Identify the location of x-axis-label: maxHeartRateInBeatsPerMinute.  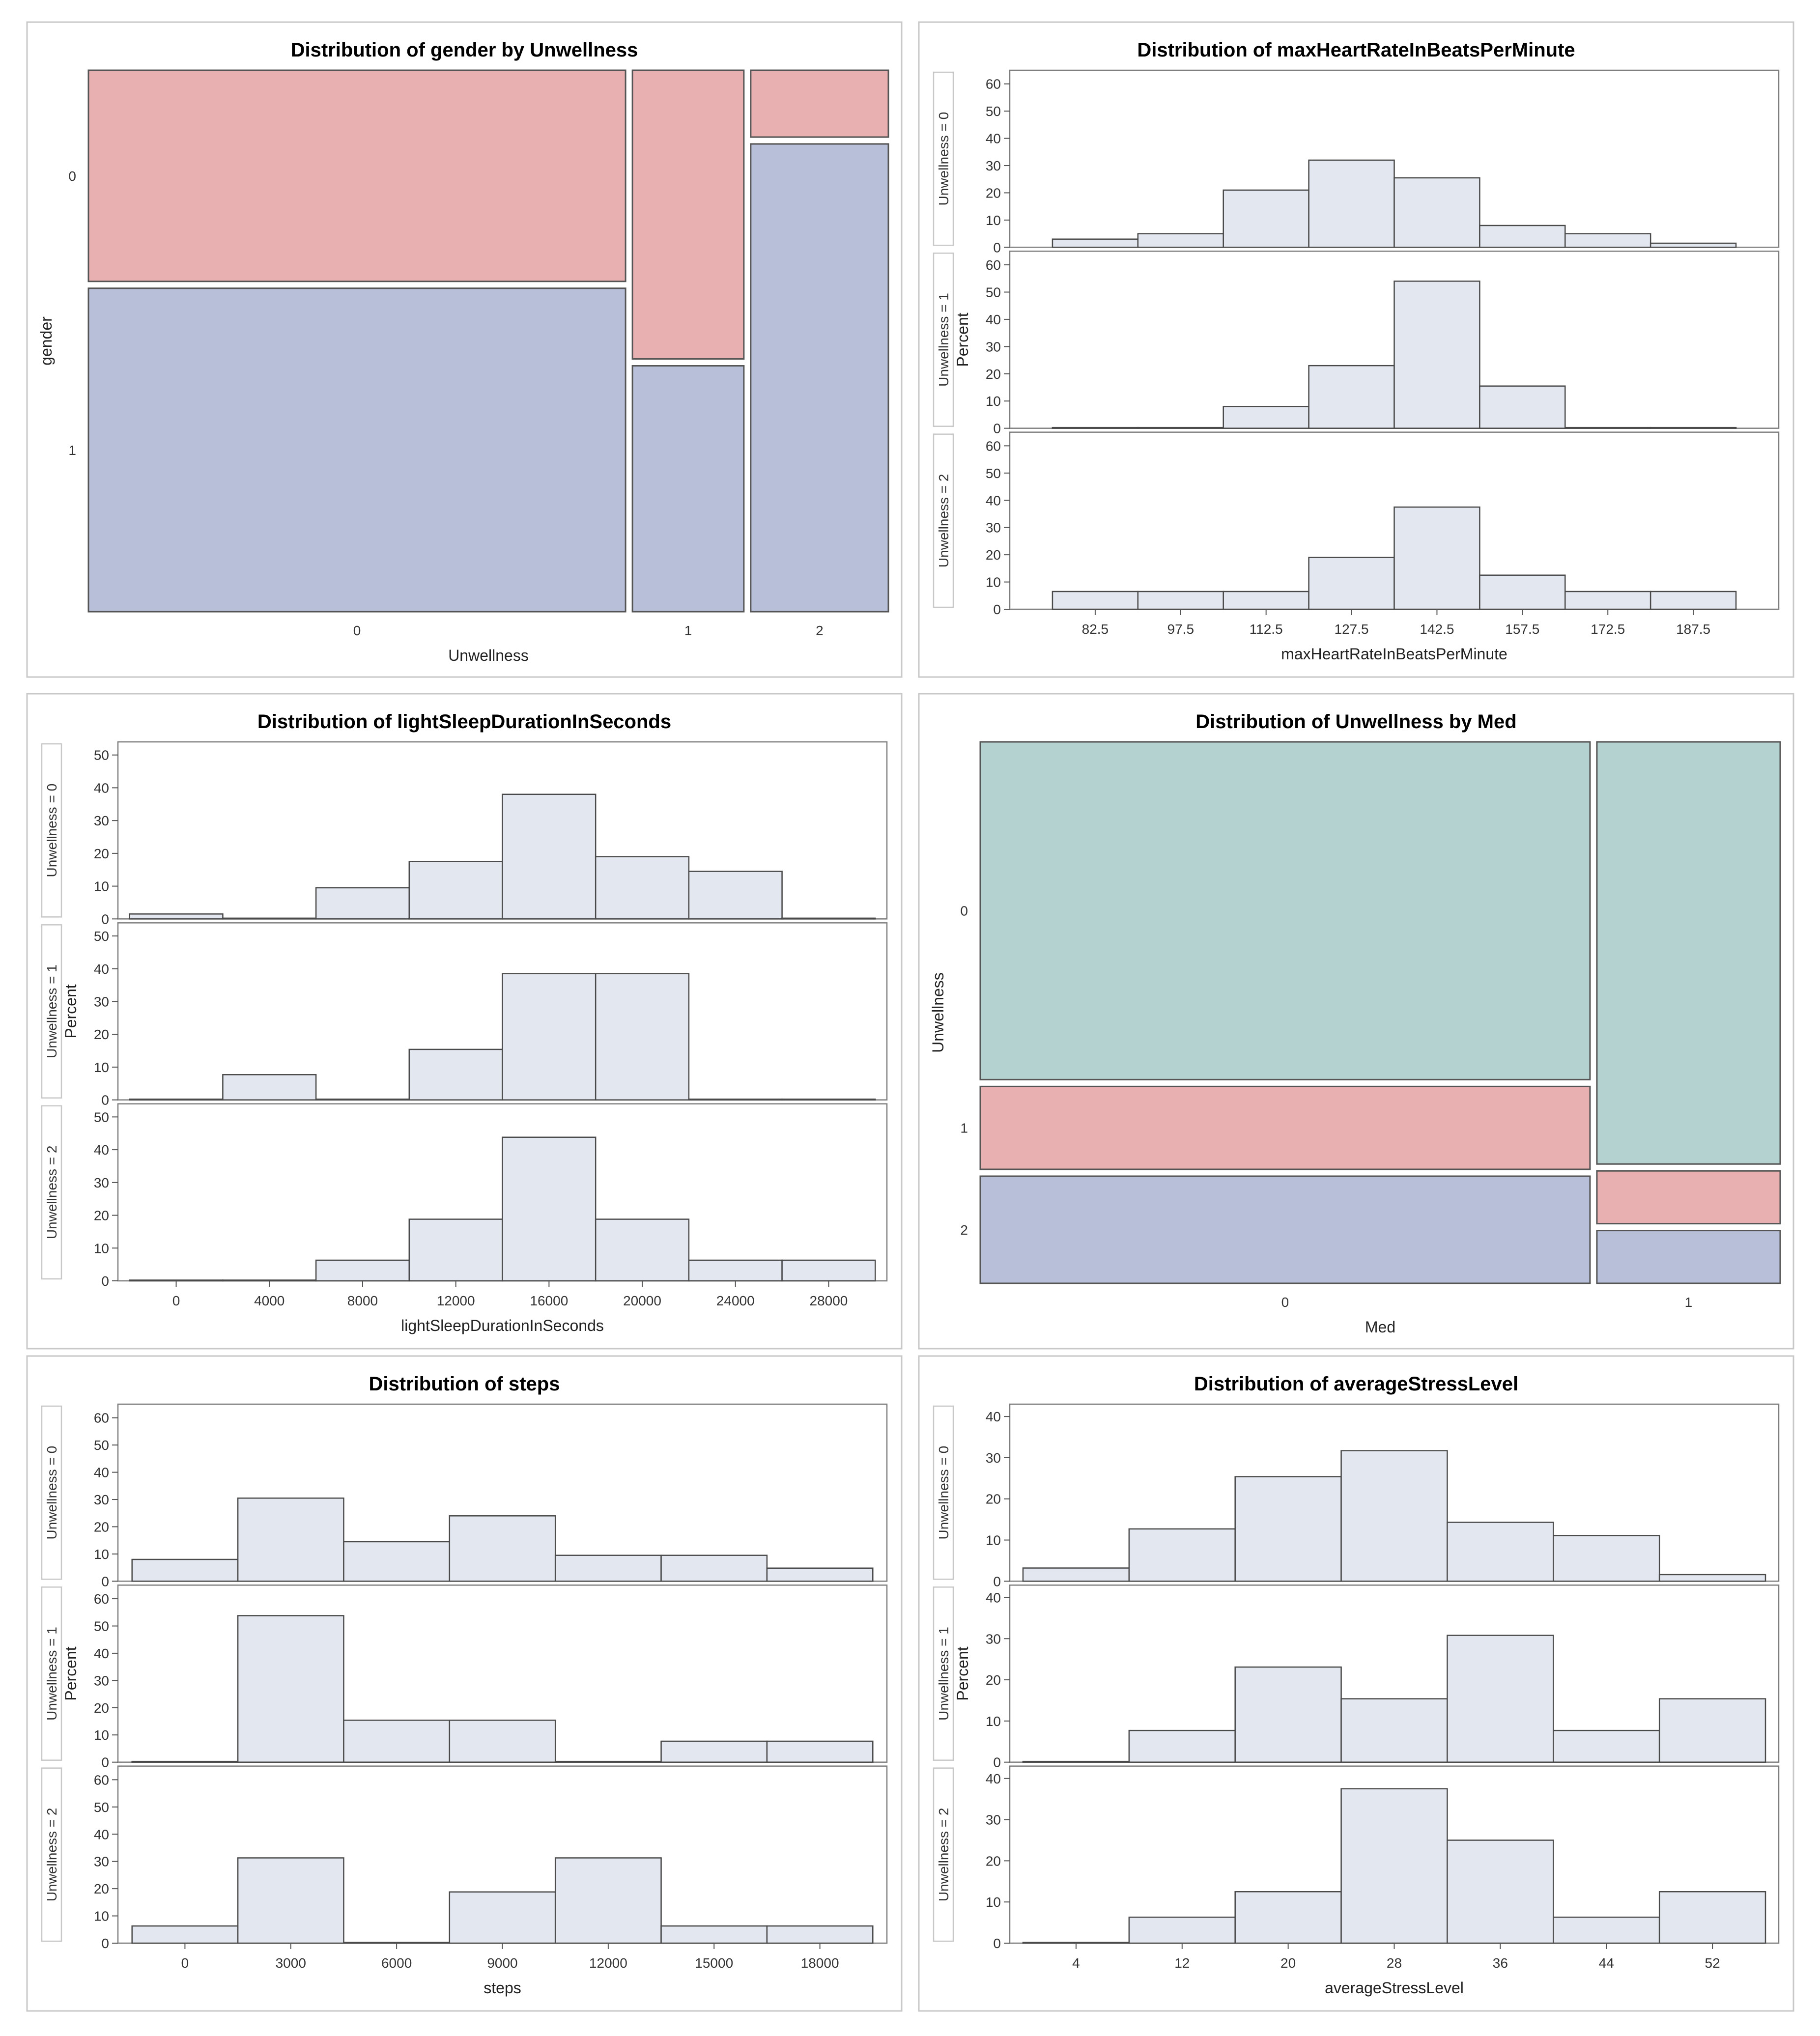
(1394, 654).